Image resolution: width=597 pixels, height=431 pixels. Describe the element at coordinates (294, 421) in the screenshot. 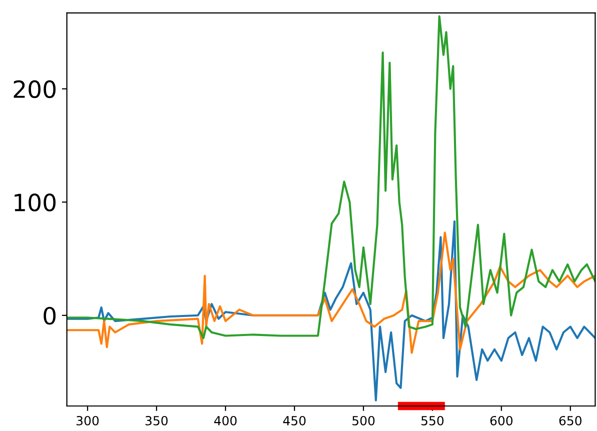

I see `x-tick-label: 450` at that location.